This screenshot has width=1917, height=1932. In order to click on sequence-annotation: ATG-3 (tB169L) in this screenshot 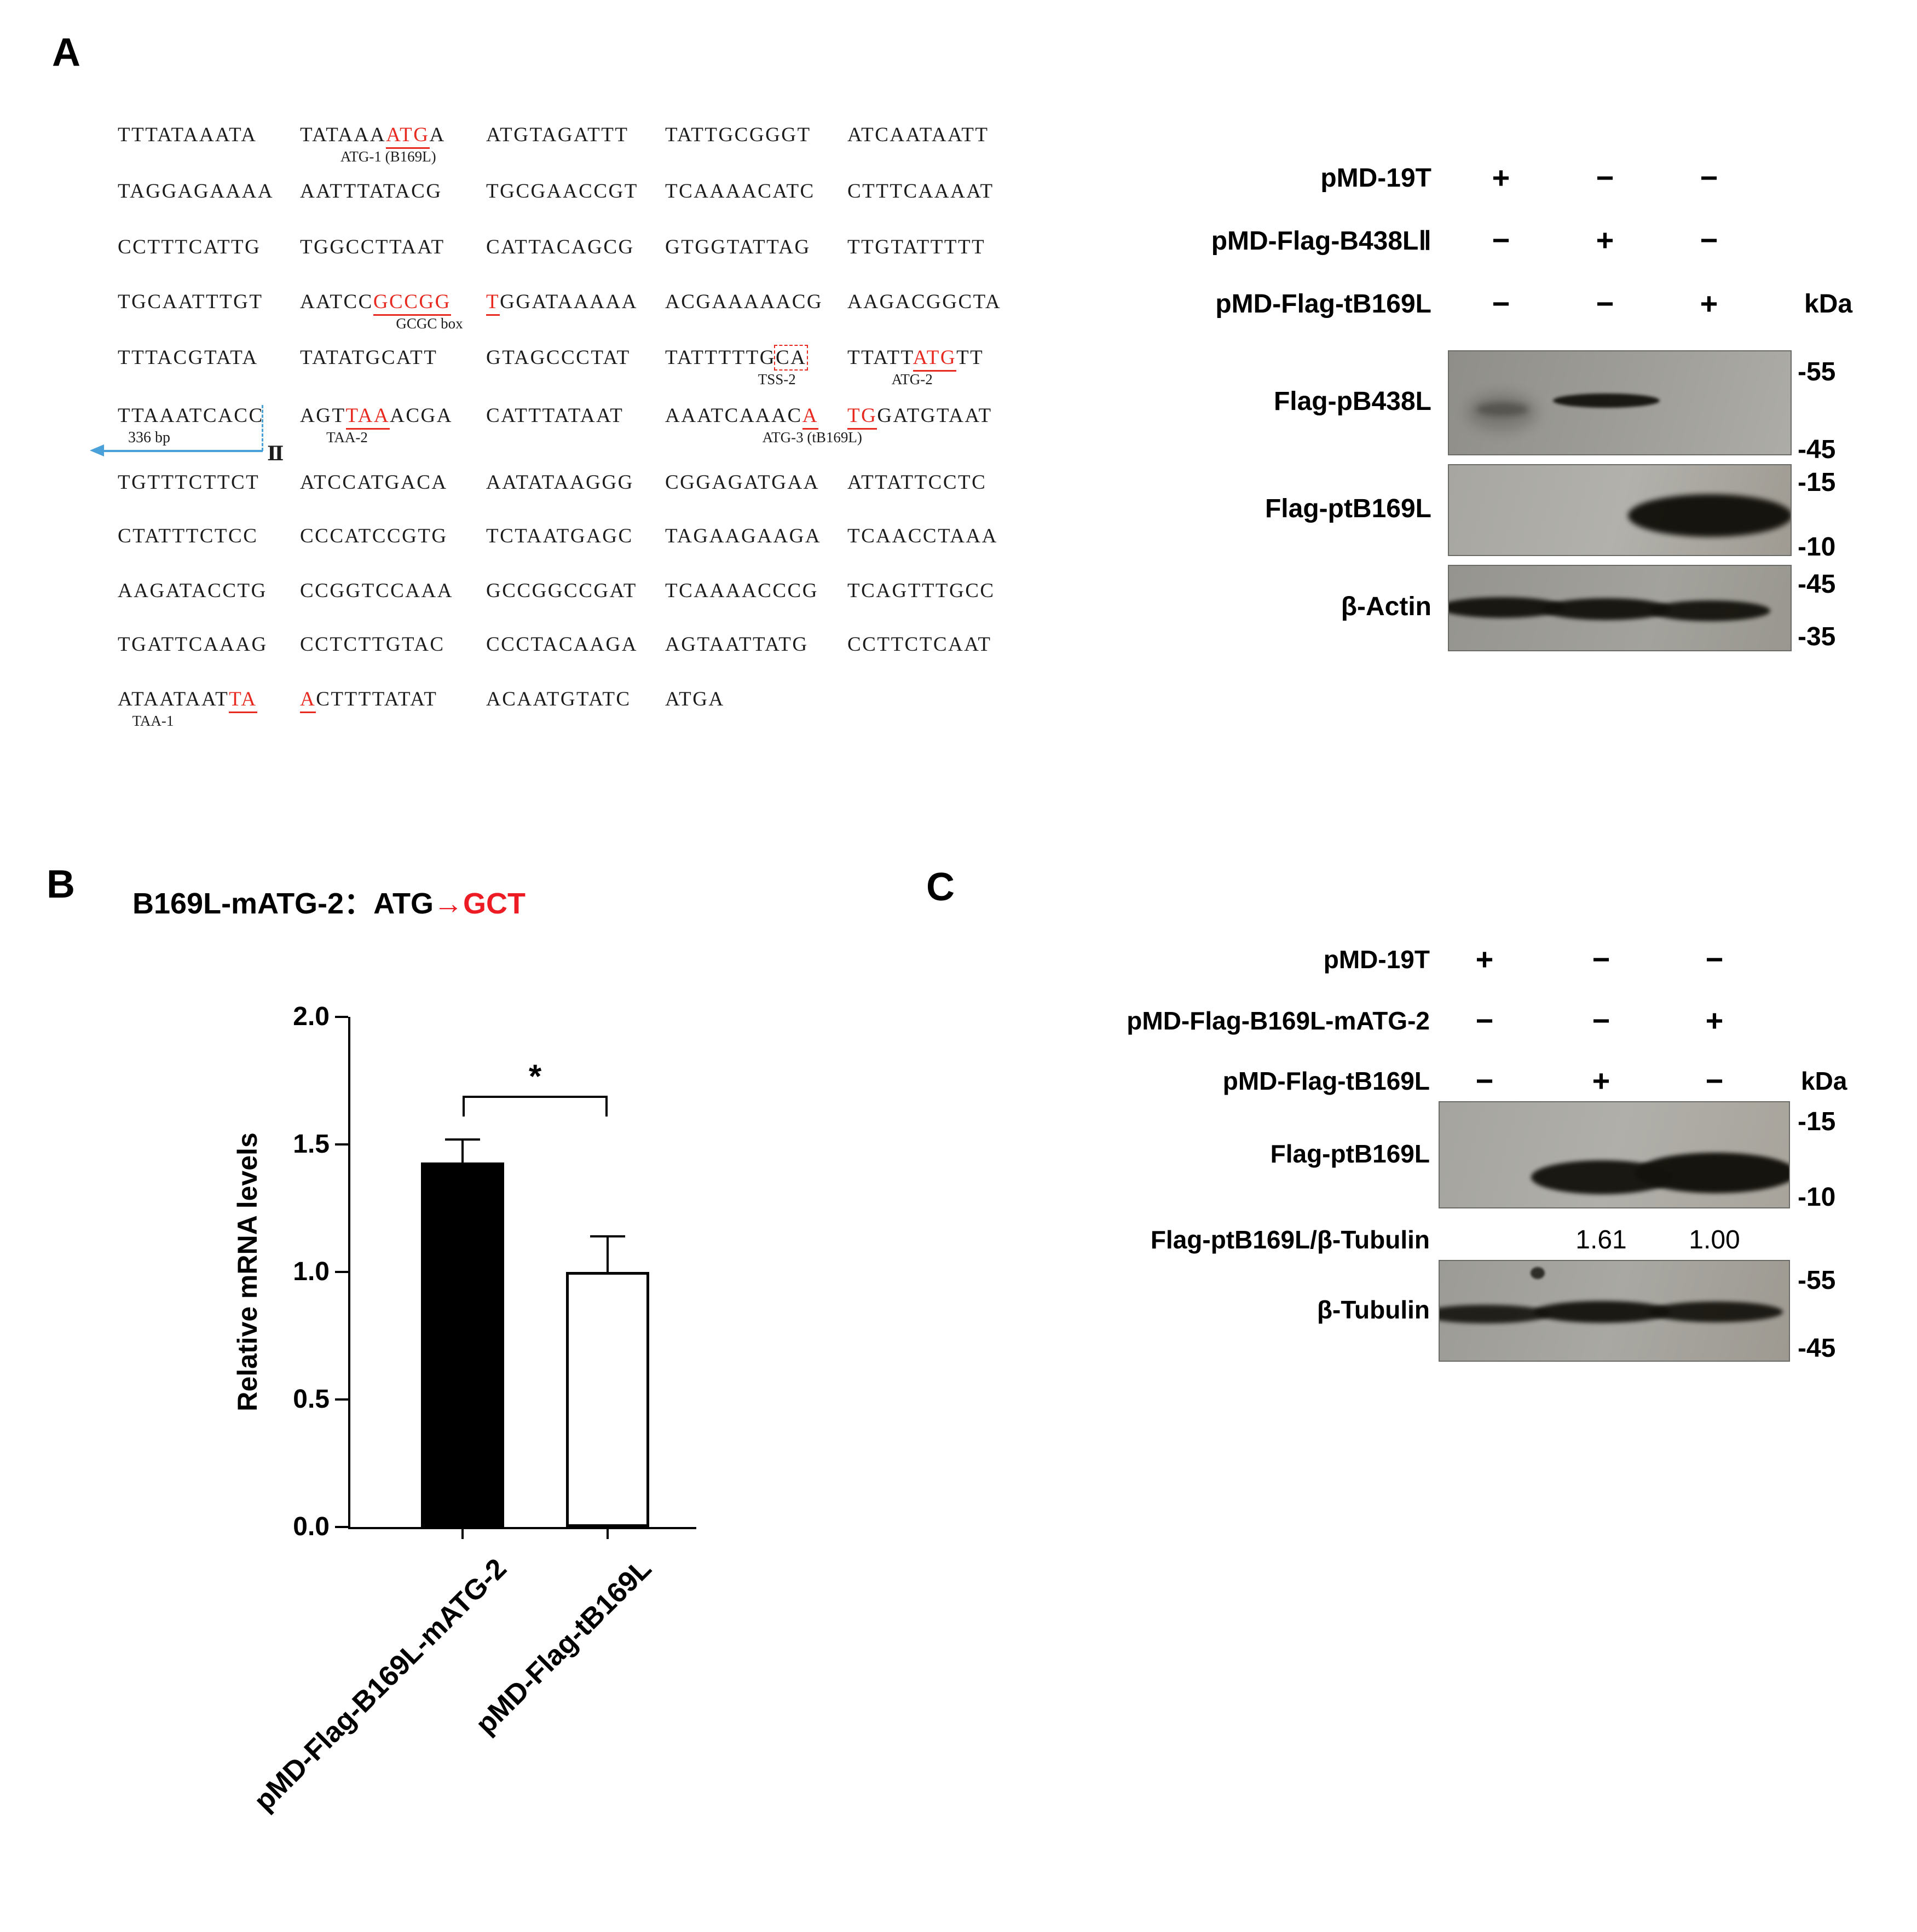, I will do `click(812, 437)`.